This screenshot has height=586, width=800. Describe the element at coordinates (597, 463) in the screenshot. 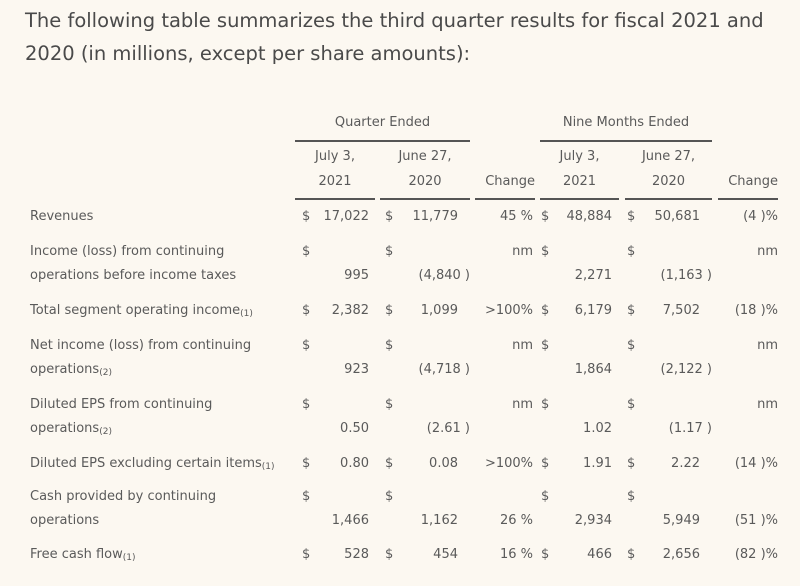

I see `cell-value: 1.91` at that location.